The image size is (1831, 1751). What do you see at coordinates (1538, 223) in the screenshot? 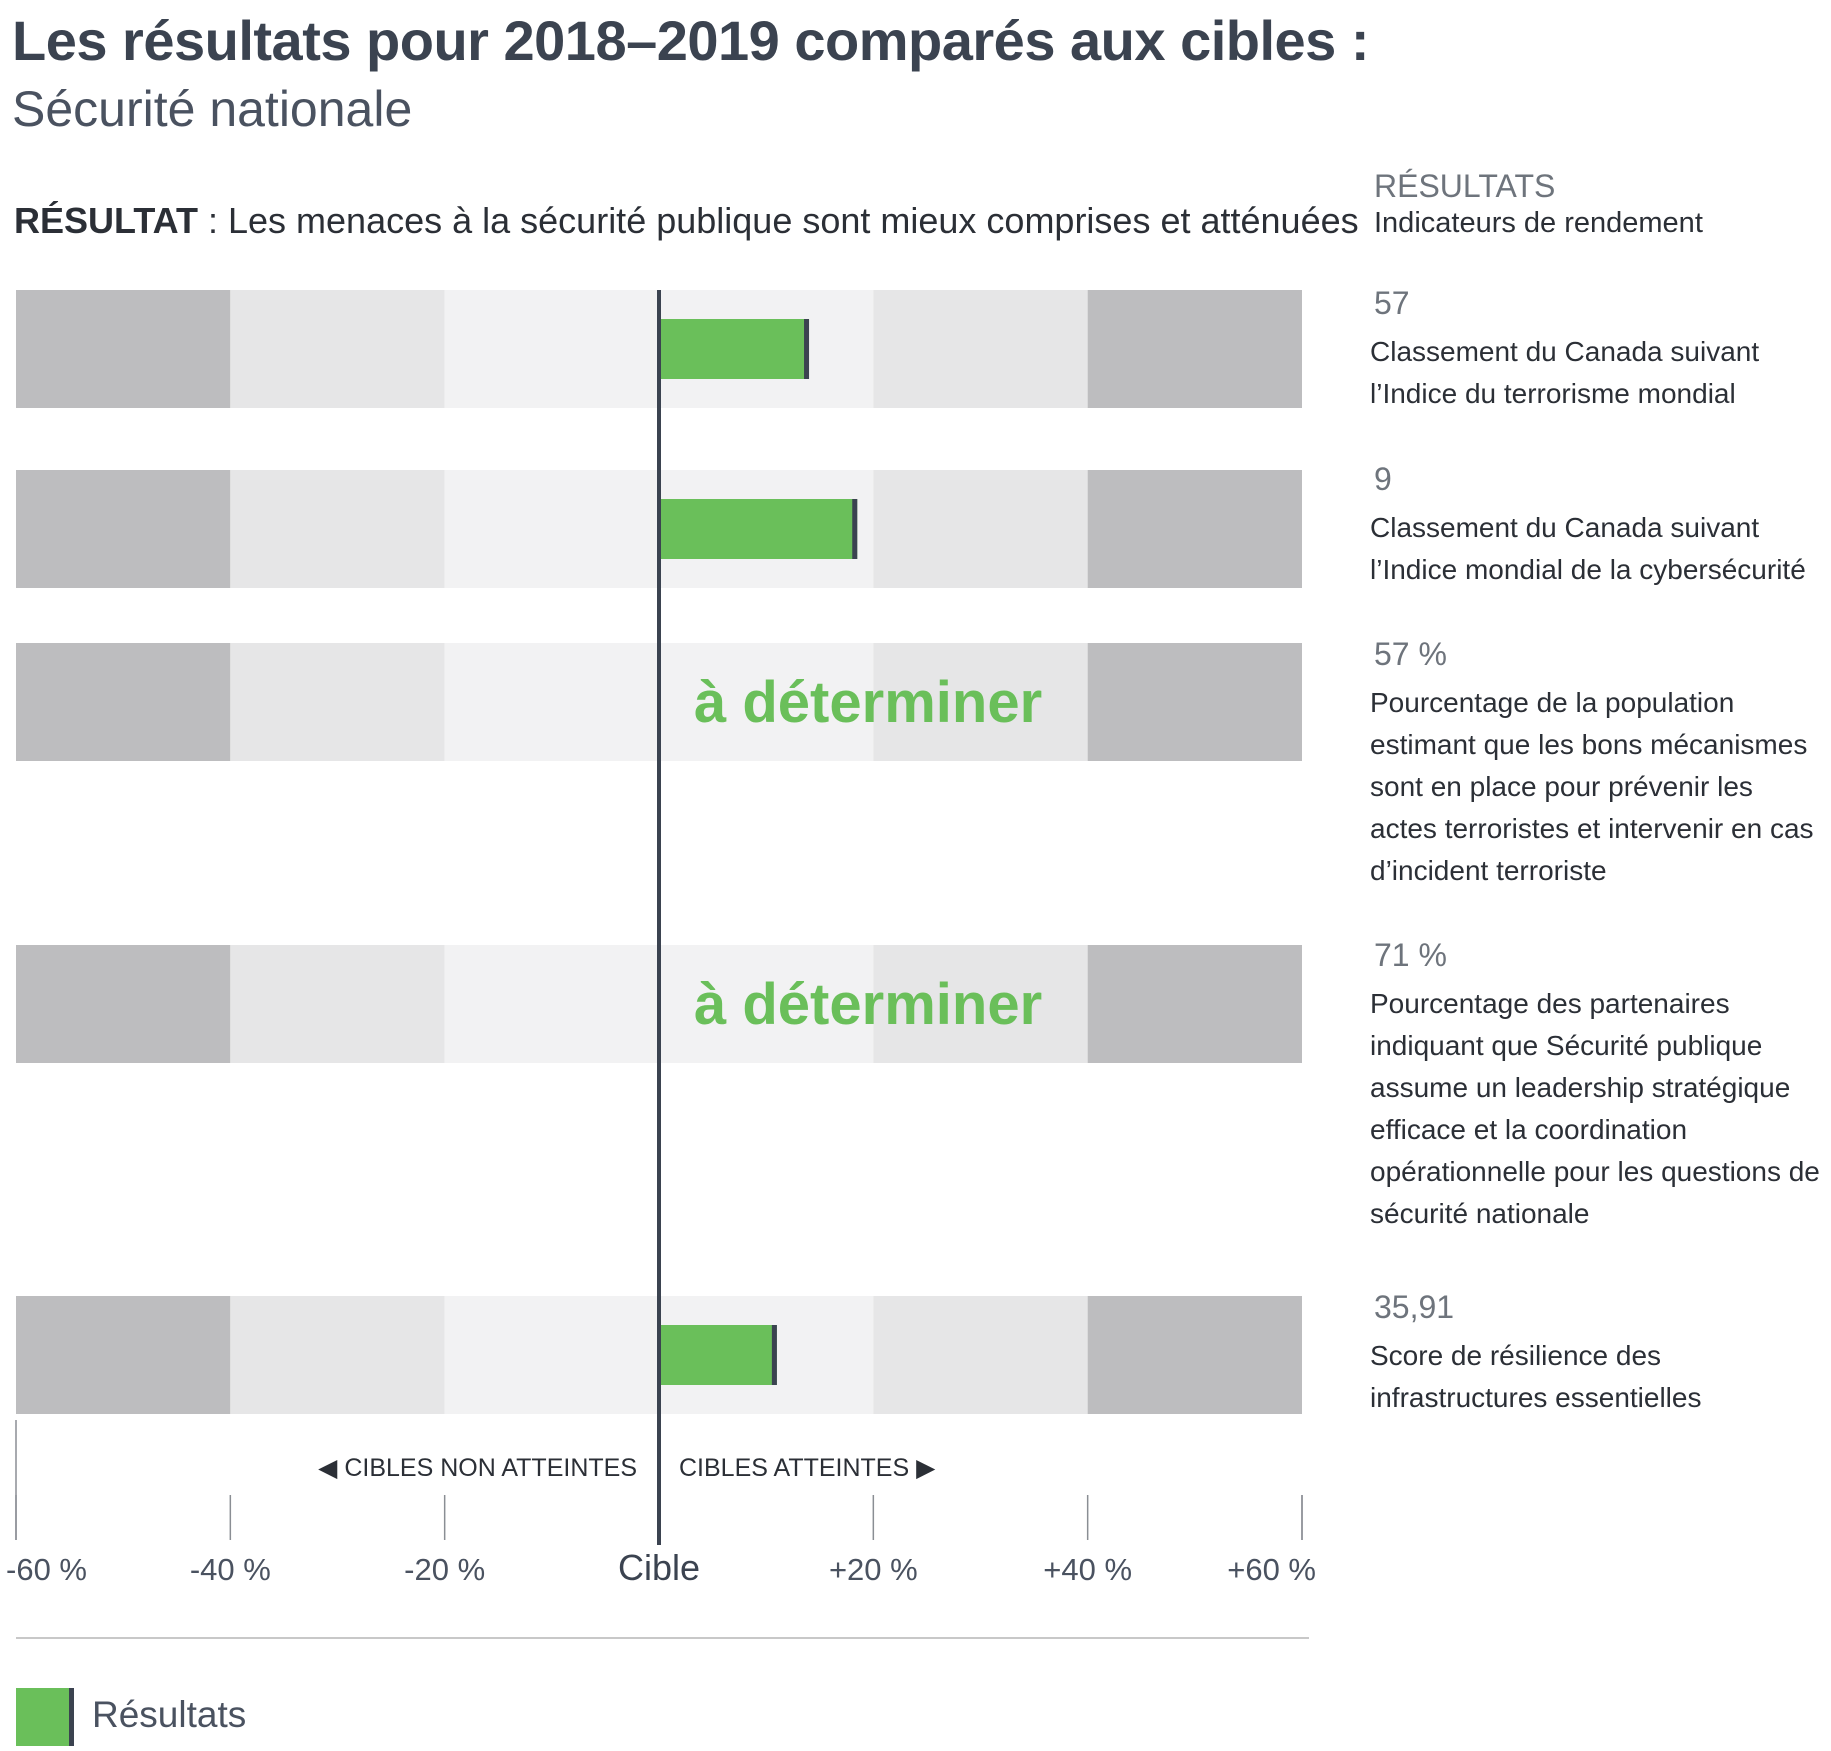
I see `sidebar-subheading: Indicateurs de rendement` at bounding box center [1538, 223].